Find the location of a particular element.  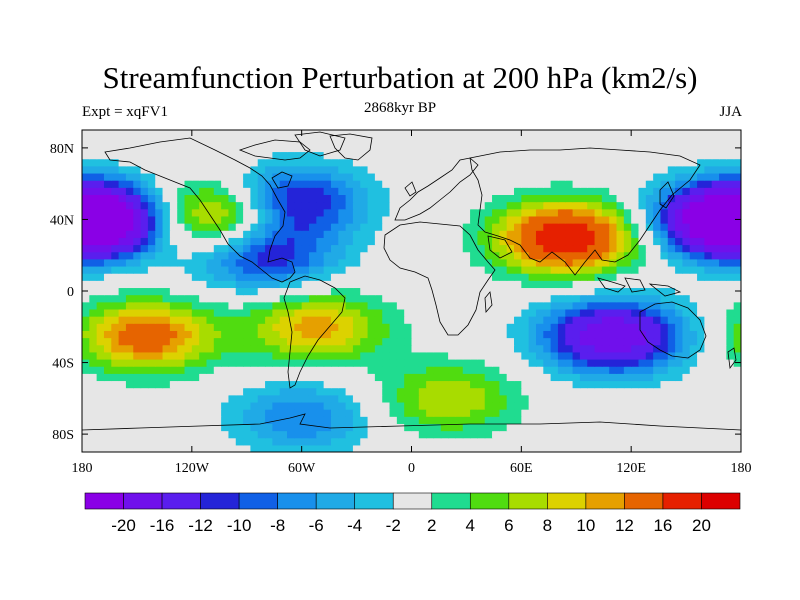

colorbar-label: 2 is located at coordinates (431, 525).